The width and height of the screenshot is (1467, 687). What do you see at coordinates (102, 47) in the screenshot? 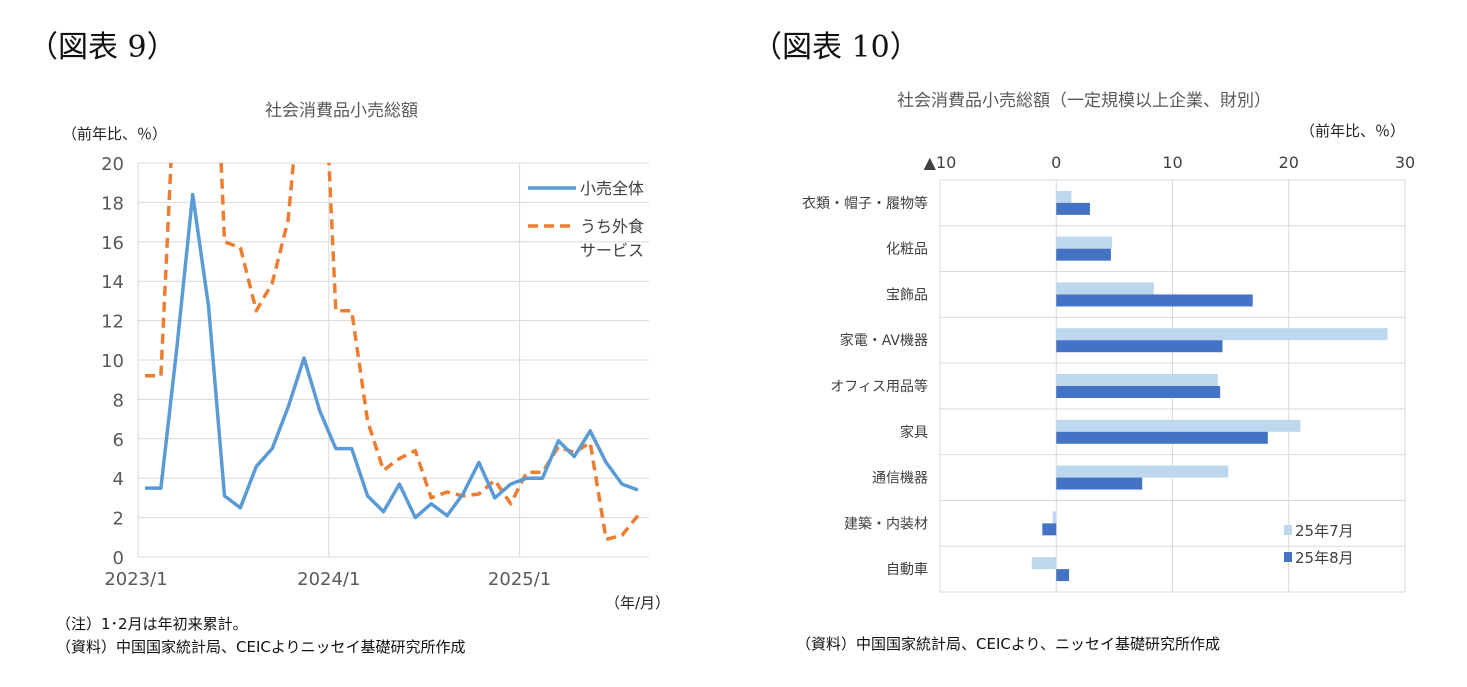
I see `figure-label-9: （図表 9）` at bounding box center [102, 47].